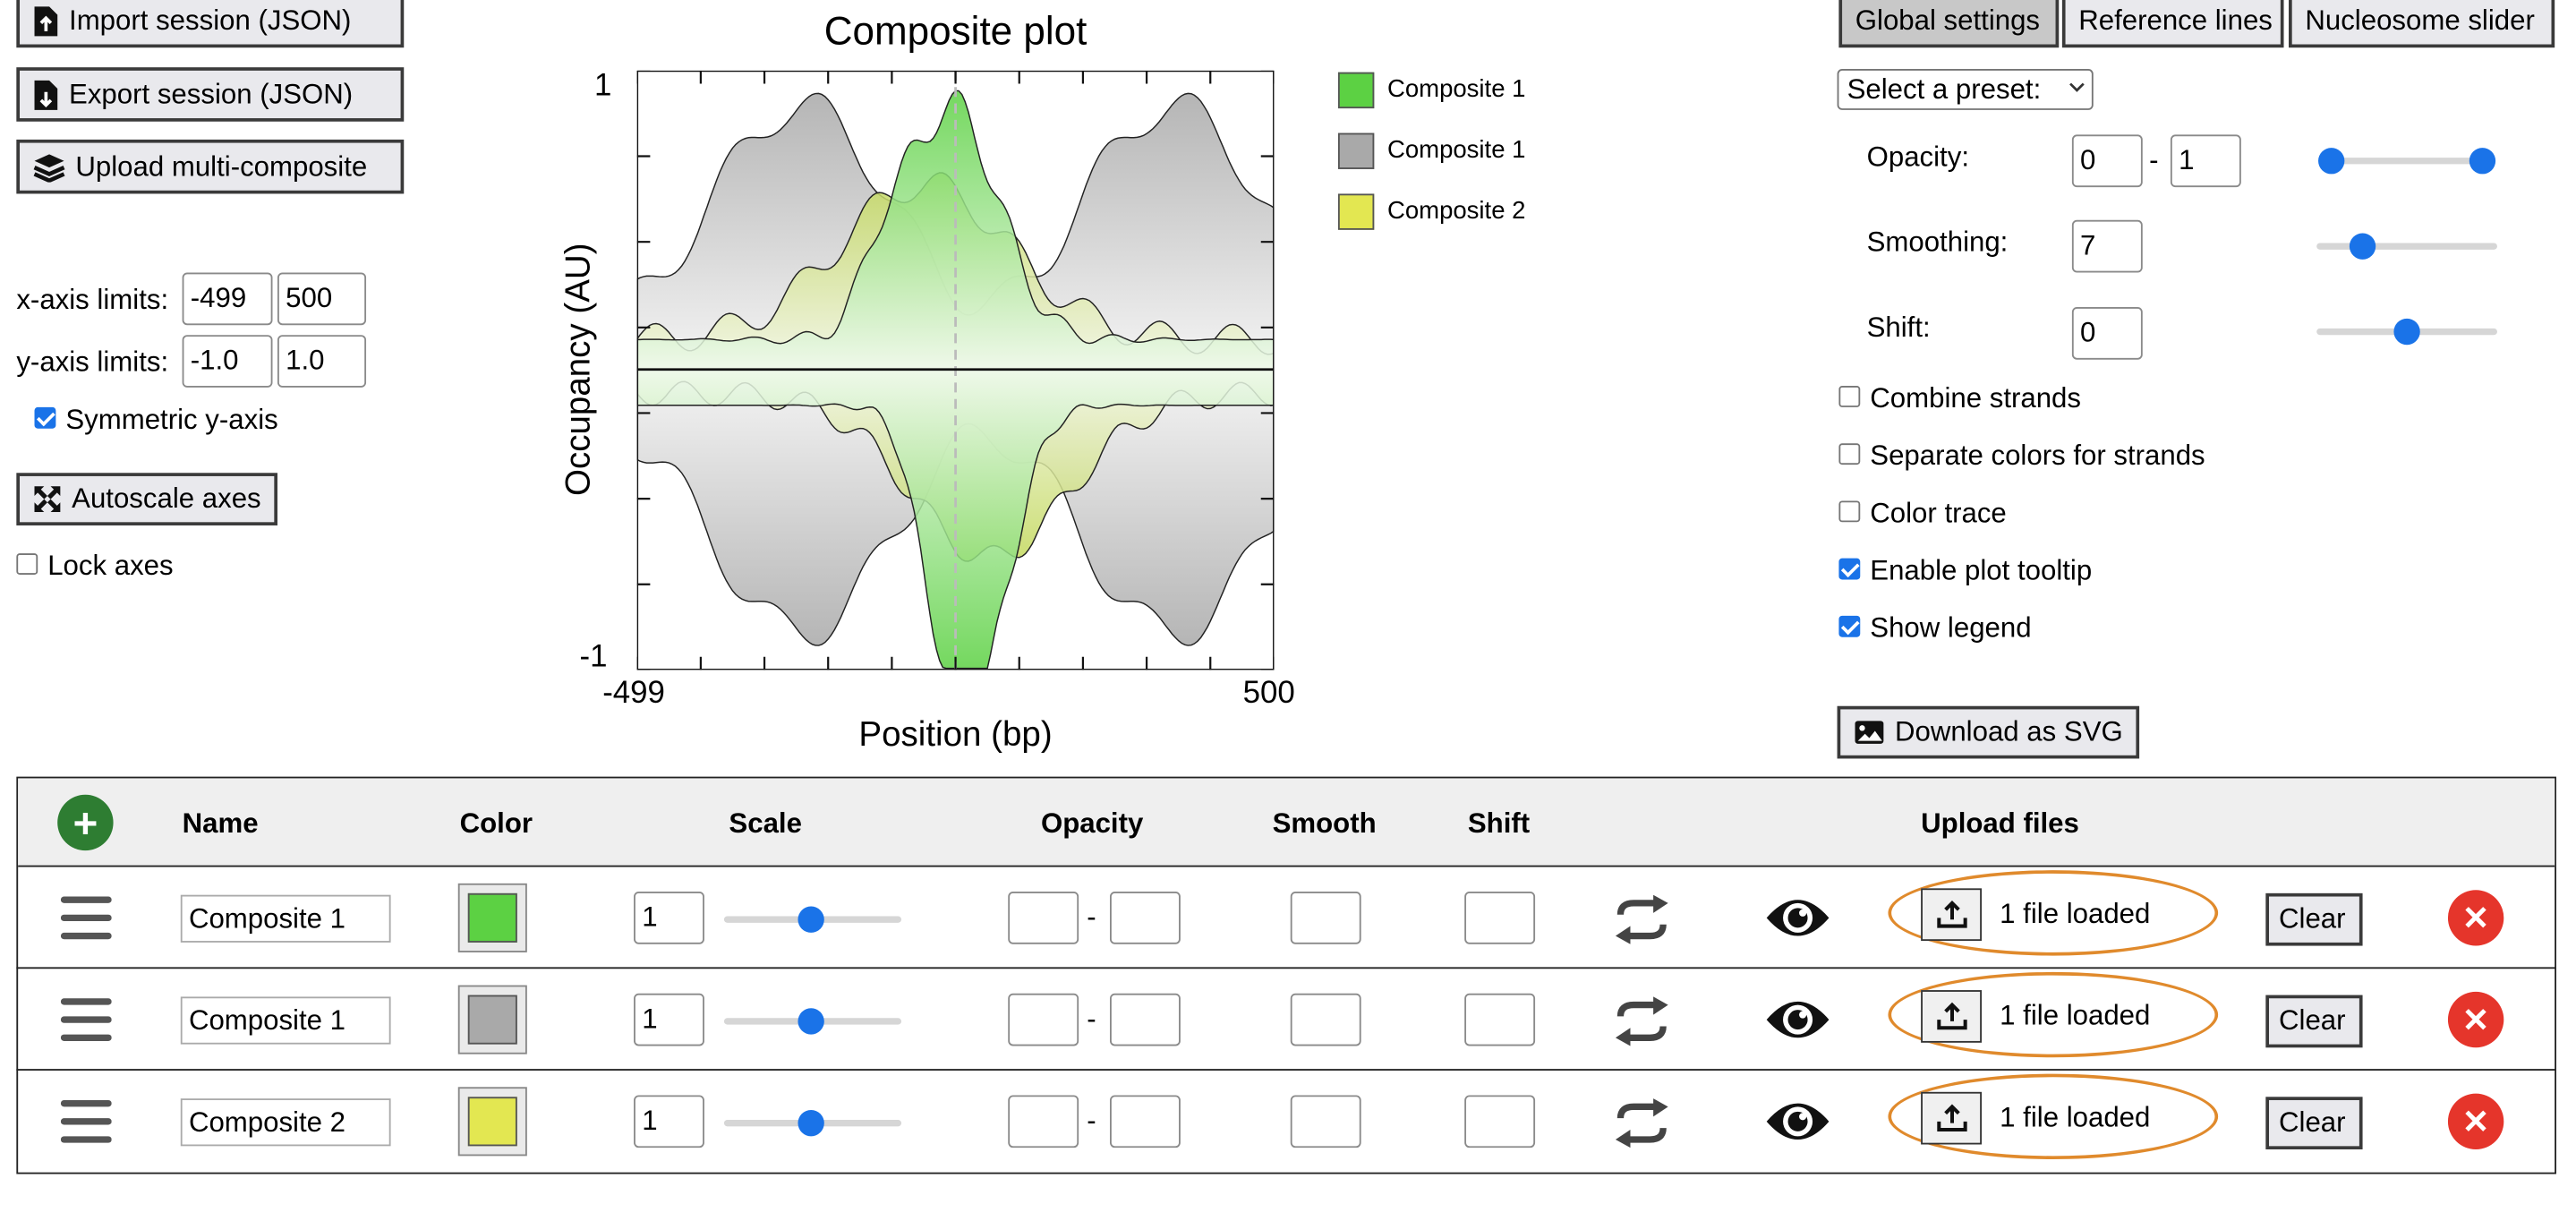 The image size is (2576, 1221). I want to click on show-legend-checkbox, so click(1849, 626).